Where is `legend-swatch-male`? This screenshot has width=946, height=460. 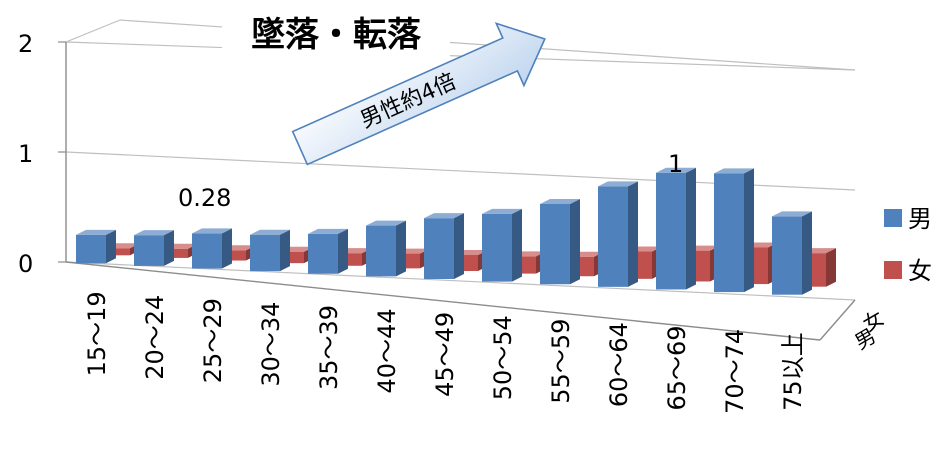
legend-swatch-male is located at coordinates (893, 218).